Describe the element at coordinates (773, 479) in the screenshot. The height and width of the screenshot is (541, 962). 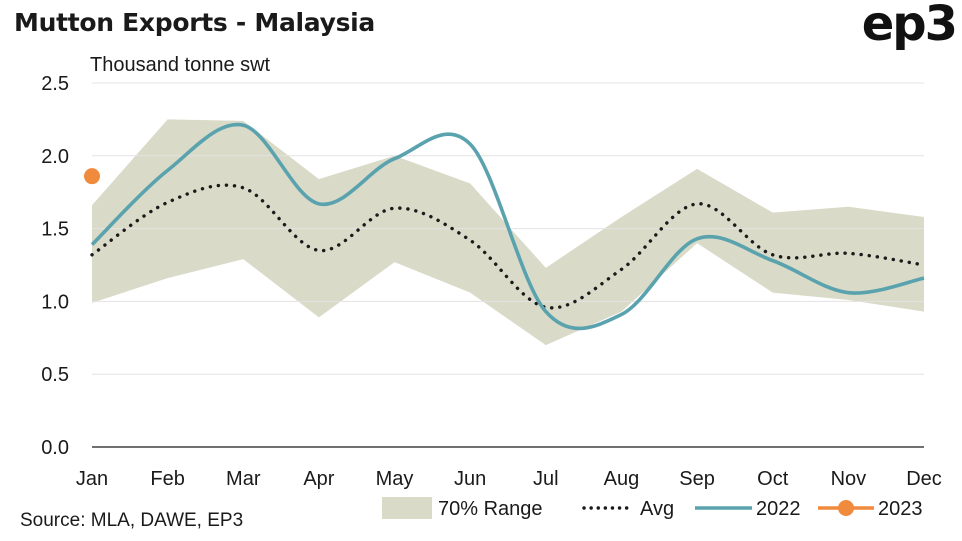
I see `x-tick-label: Oct` at that location.